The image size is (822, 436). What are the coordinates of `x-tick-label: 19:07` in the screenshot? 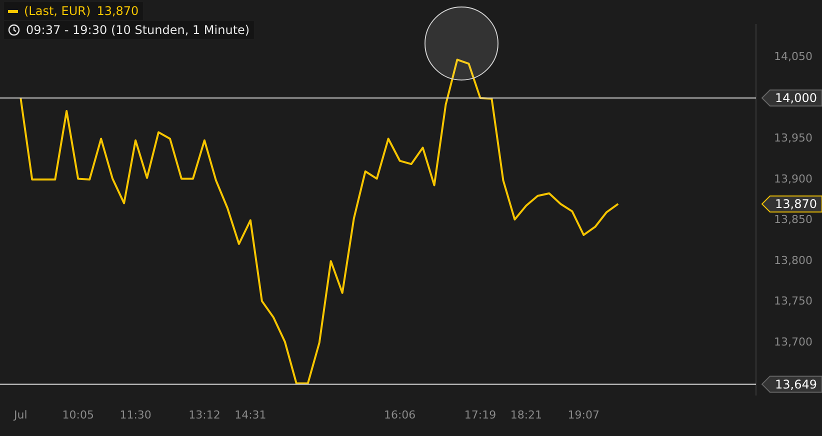 It's located at (584, 415).